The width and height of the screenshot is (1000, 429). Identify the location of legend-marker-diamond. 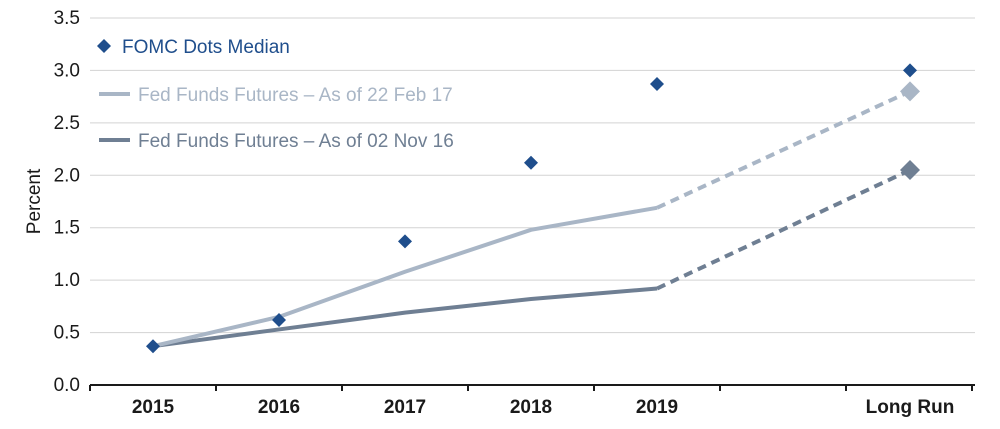
(104, 46).